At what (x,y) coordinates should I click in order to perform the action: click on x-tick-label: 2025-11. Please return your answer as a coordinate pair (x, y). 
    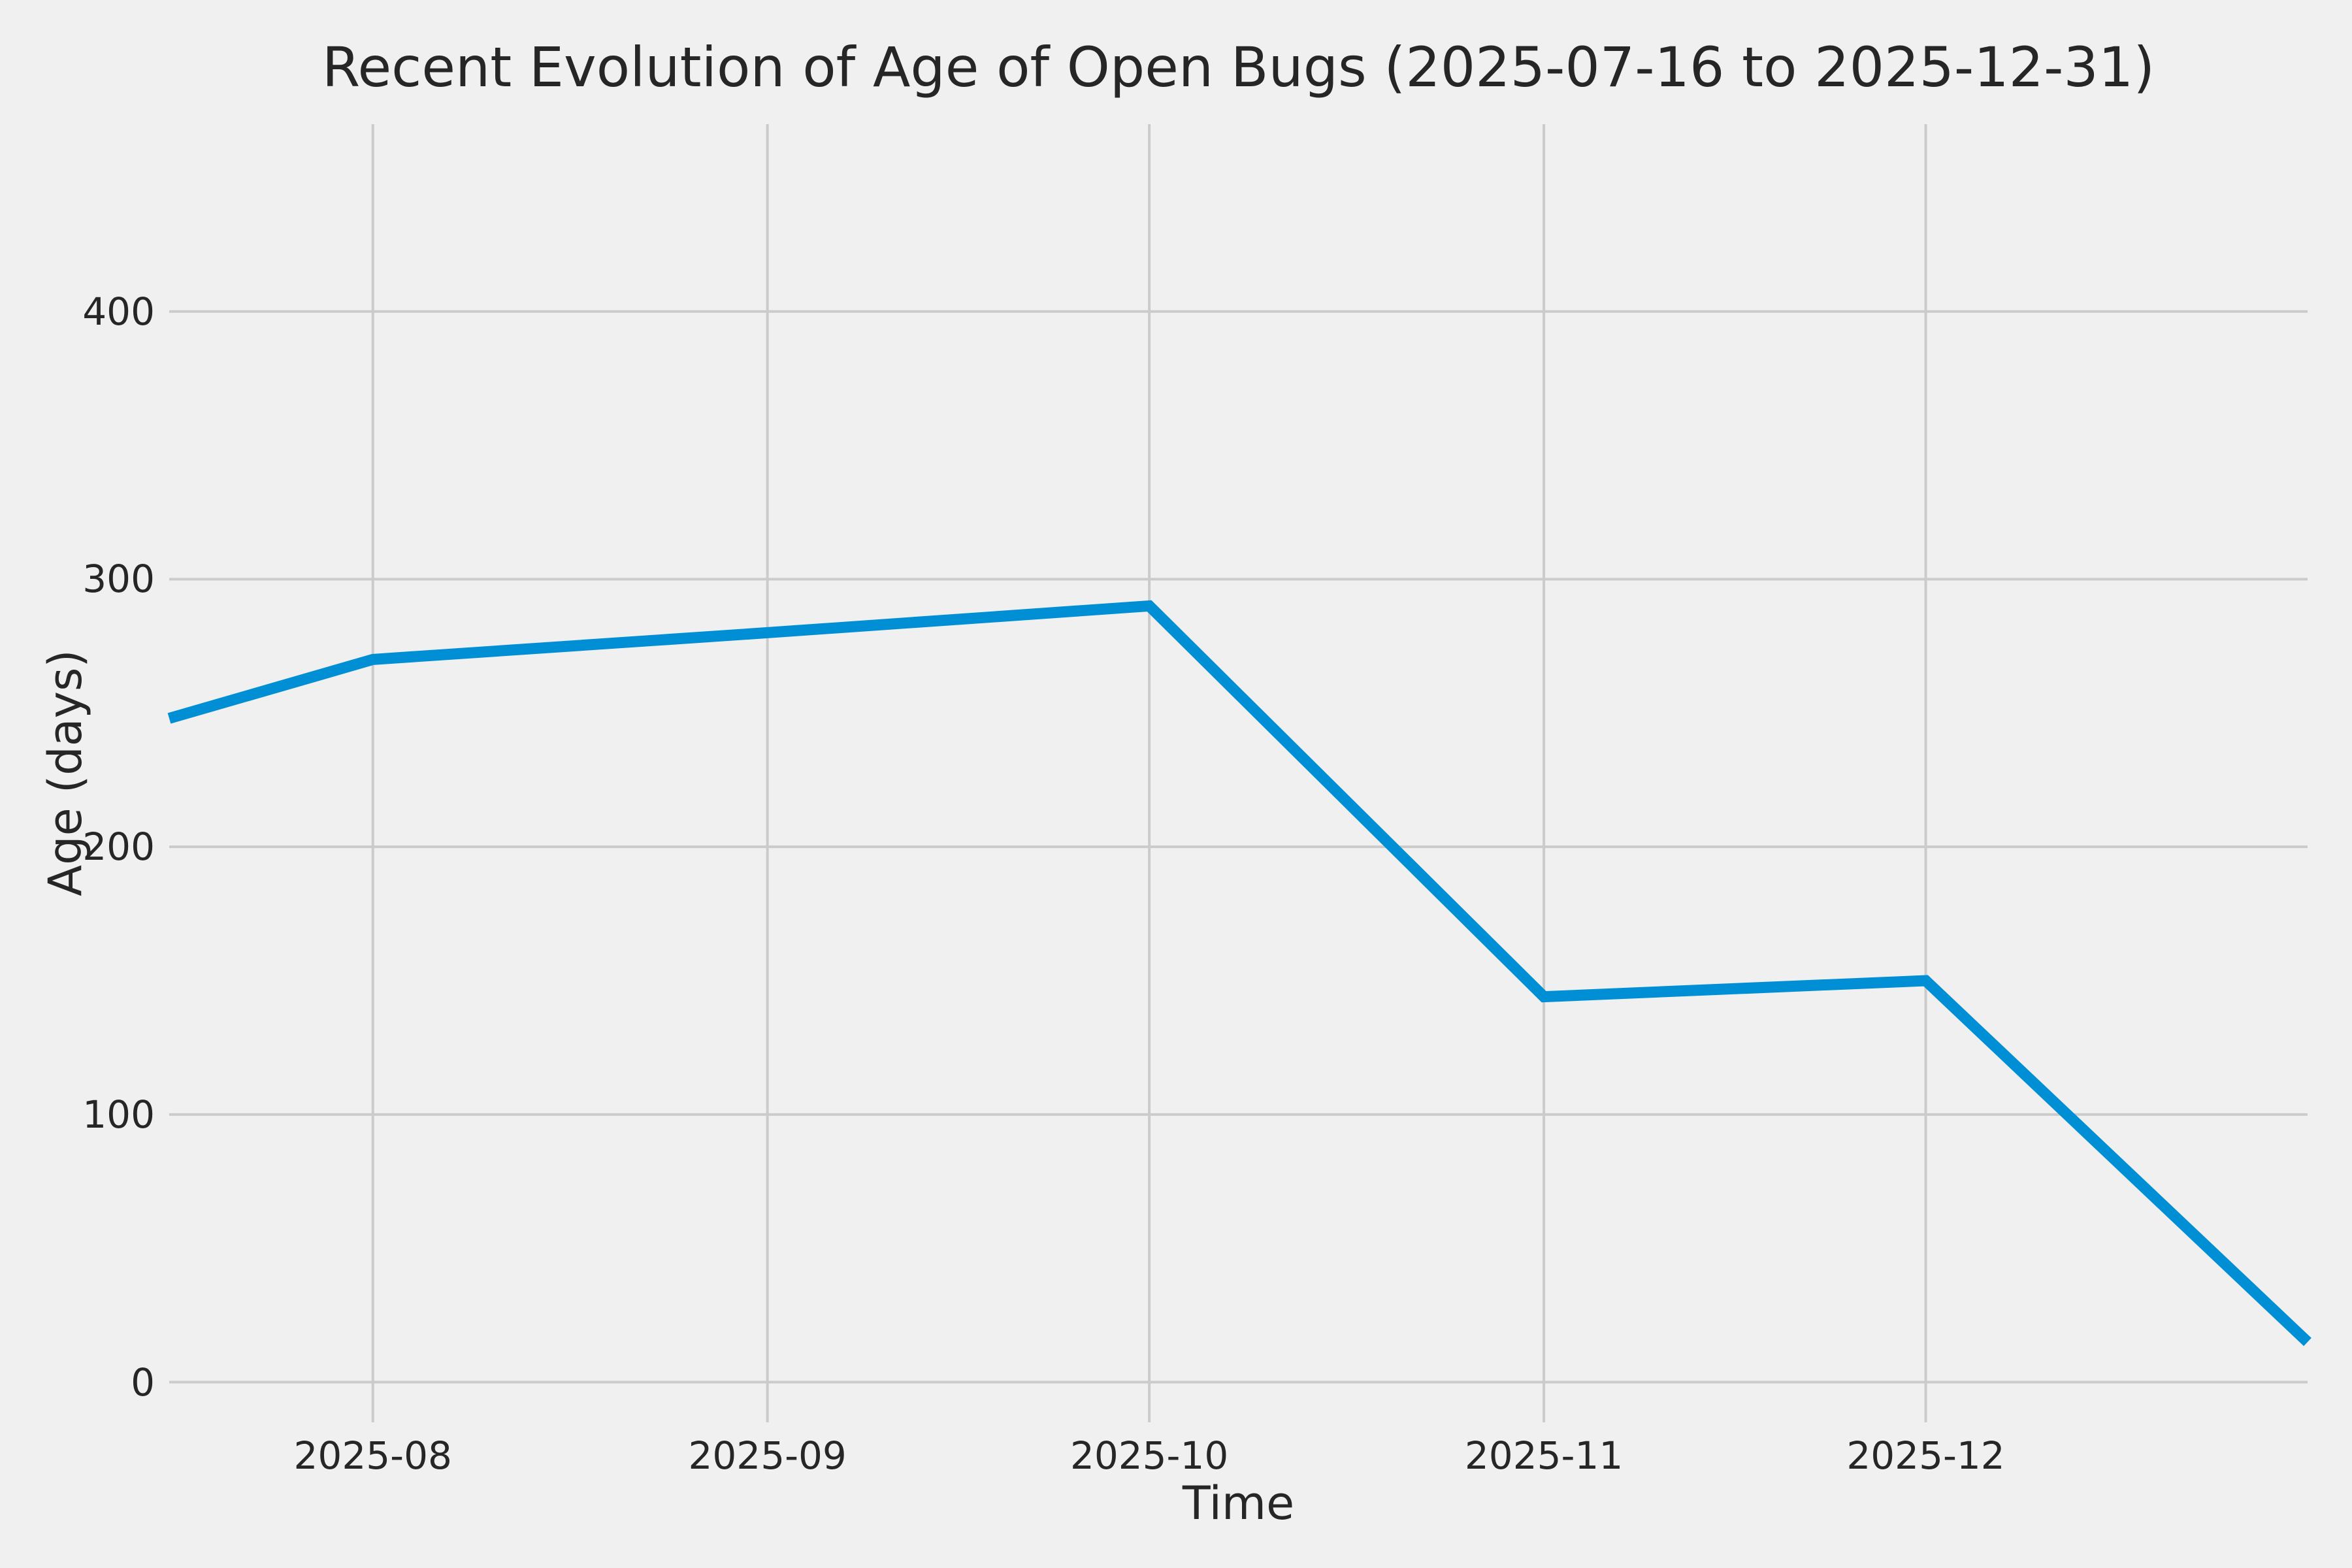
    Looking at the image, I should click on (1544, 1455).